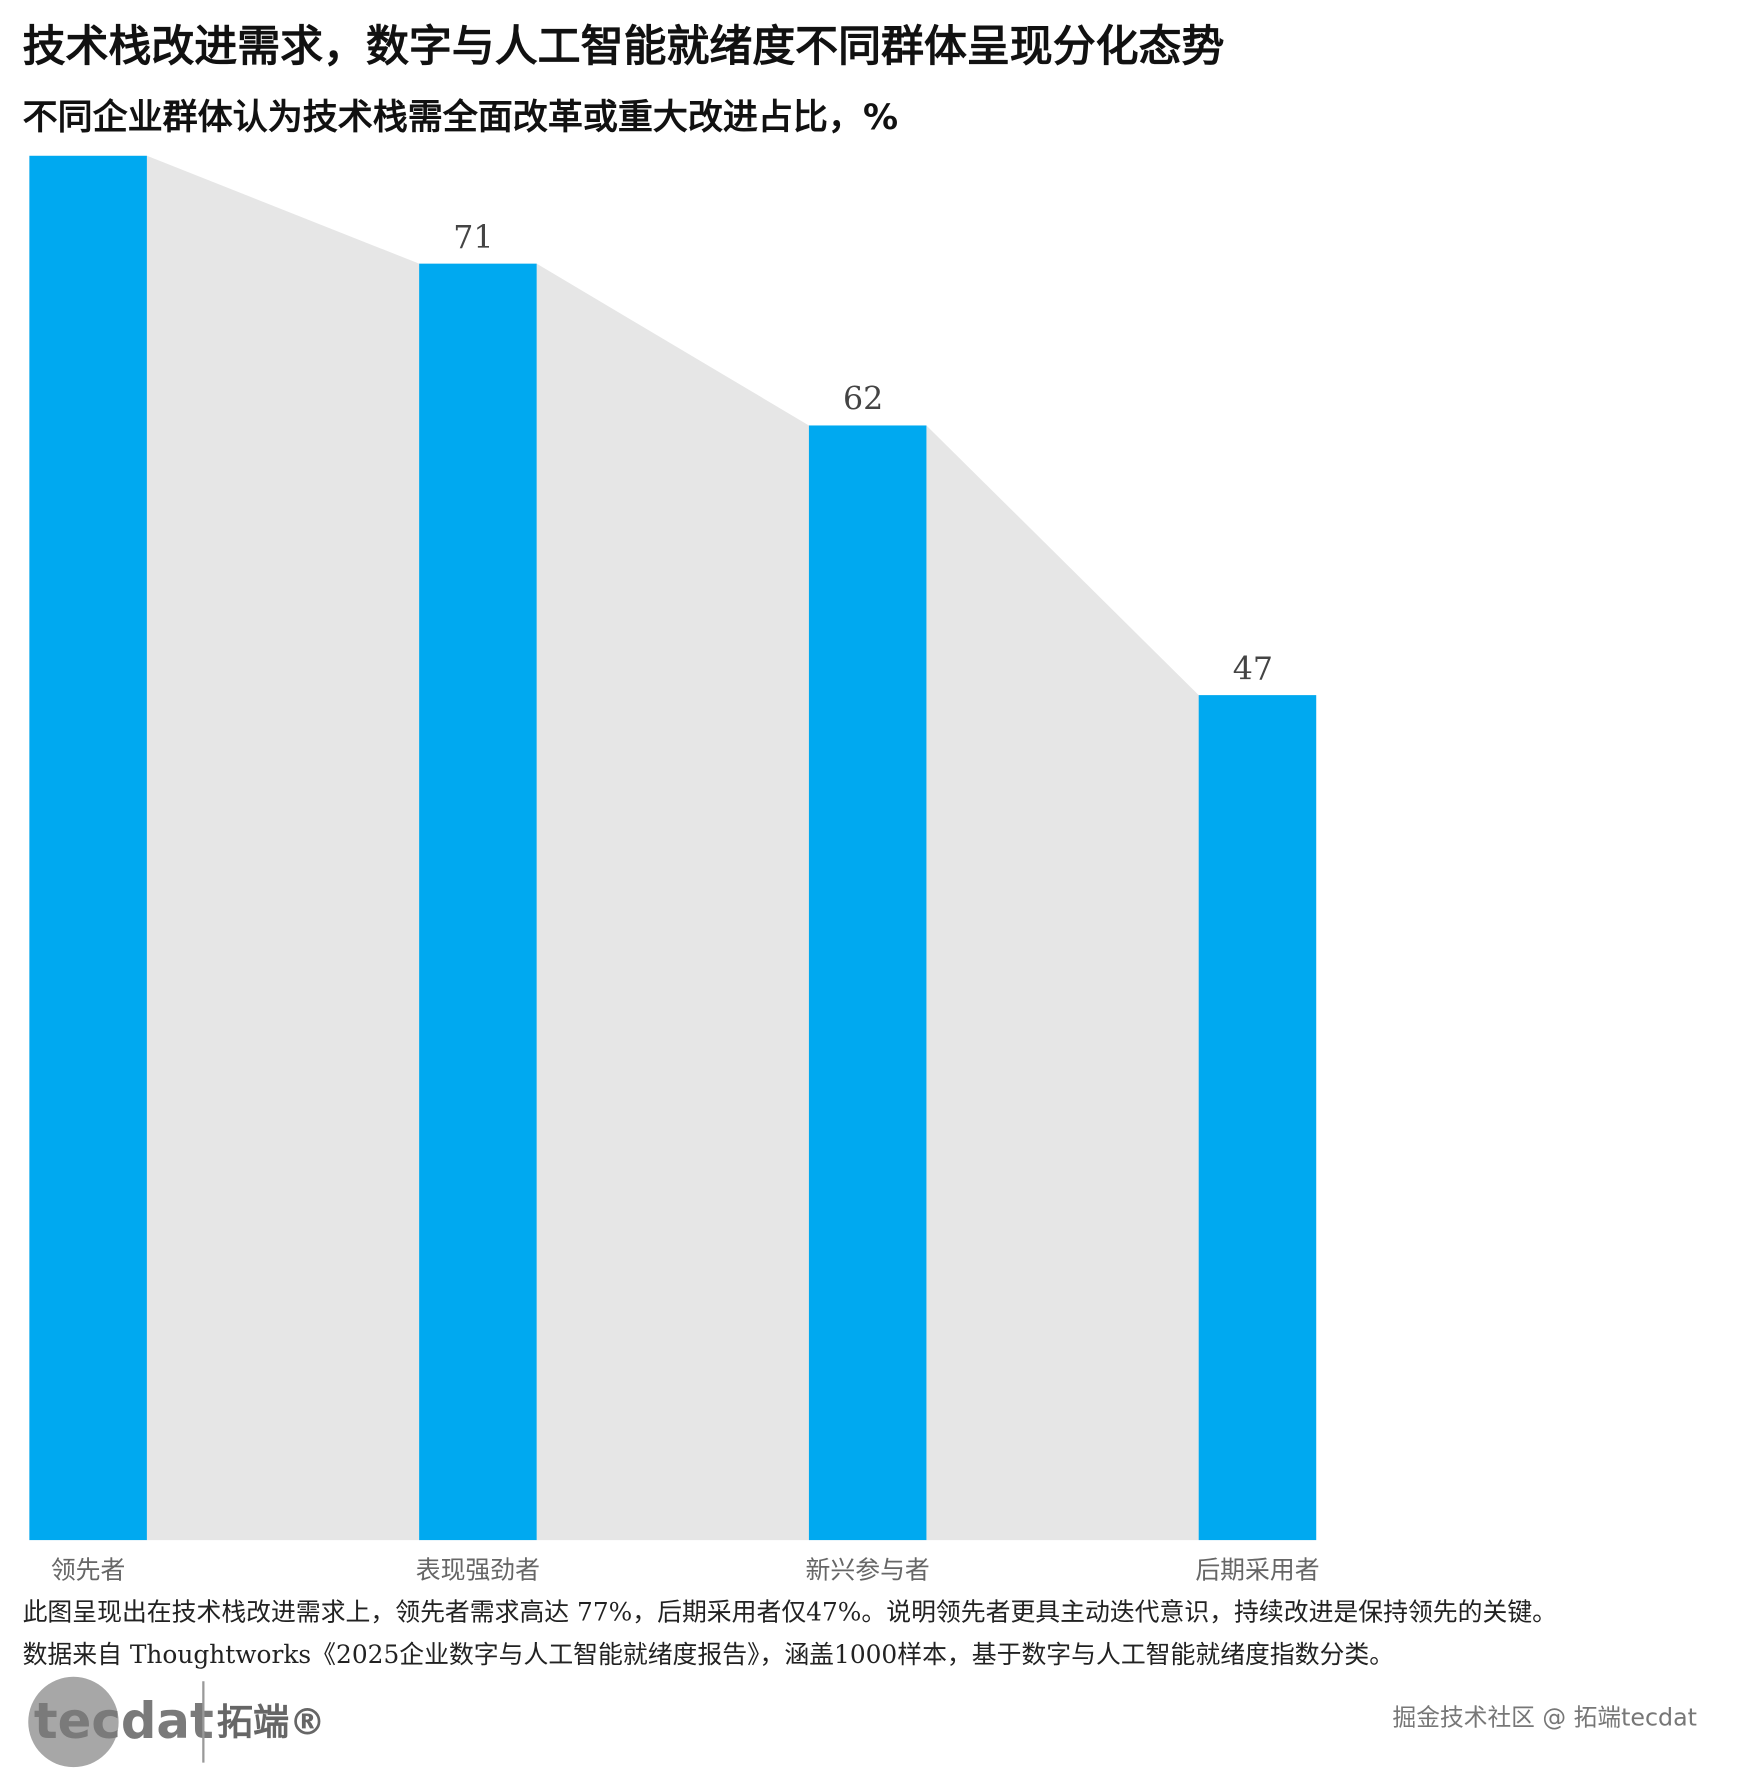 The height and width of the screenshot is (1773, 1741). What do you see at coordinates (124, 1721) in the screenshot?
I see `logo-text: tecdat` at bounding box center [124, 1721].